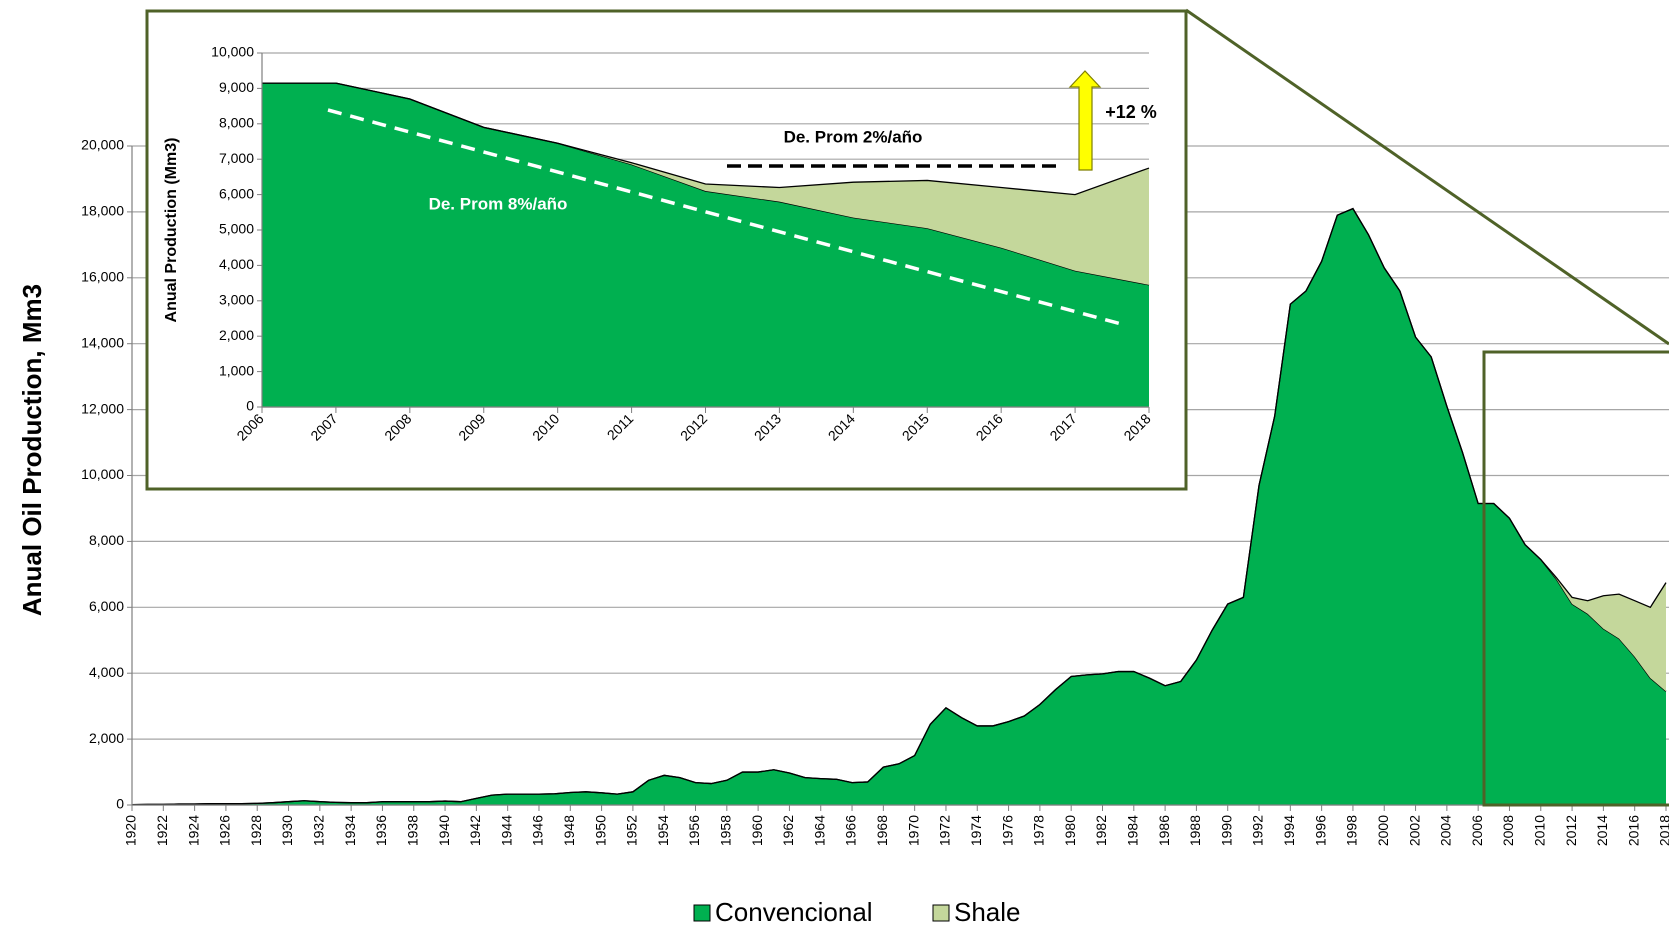  Describe the element at coordinates (1571, 830) in the screenshot. I see `x-tick-label: 2012` at that location.